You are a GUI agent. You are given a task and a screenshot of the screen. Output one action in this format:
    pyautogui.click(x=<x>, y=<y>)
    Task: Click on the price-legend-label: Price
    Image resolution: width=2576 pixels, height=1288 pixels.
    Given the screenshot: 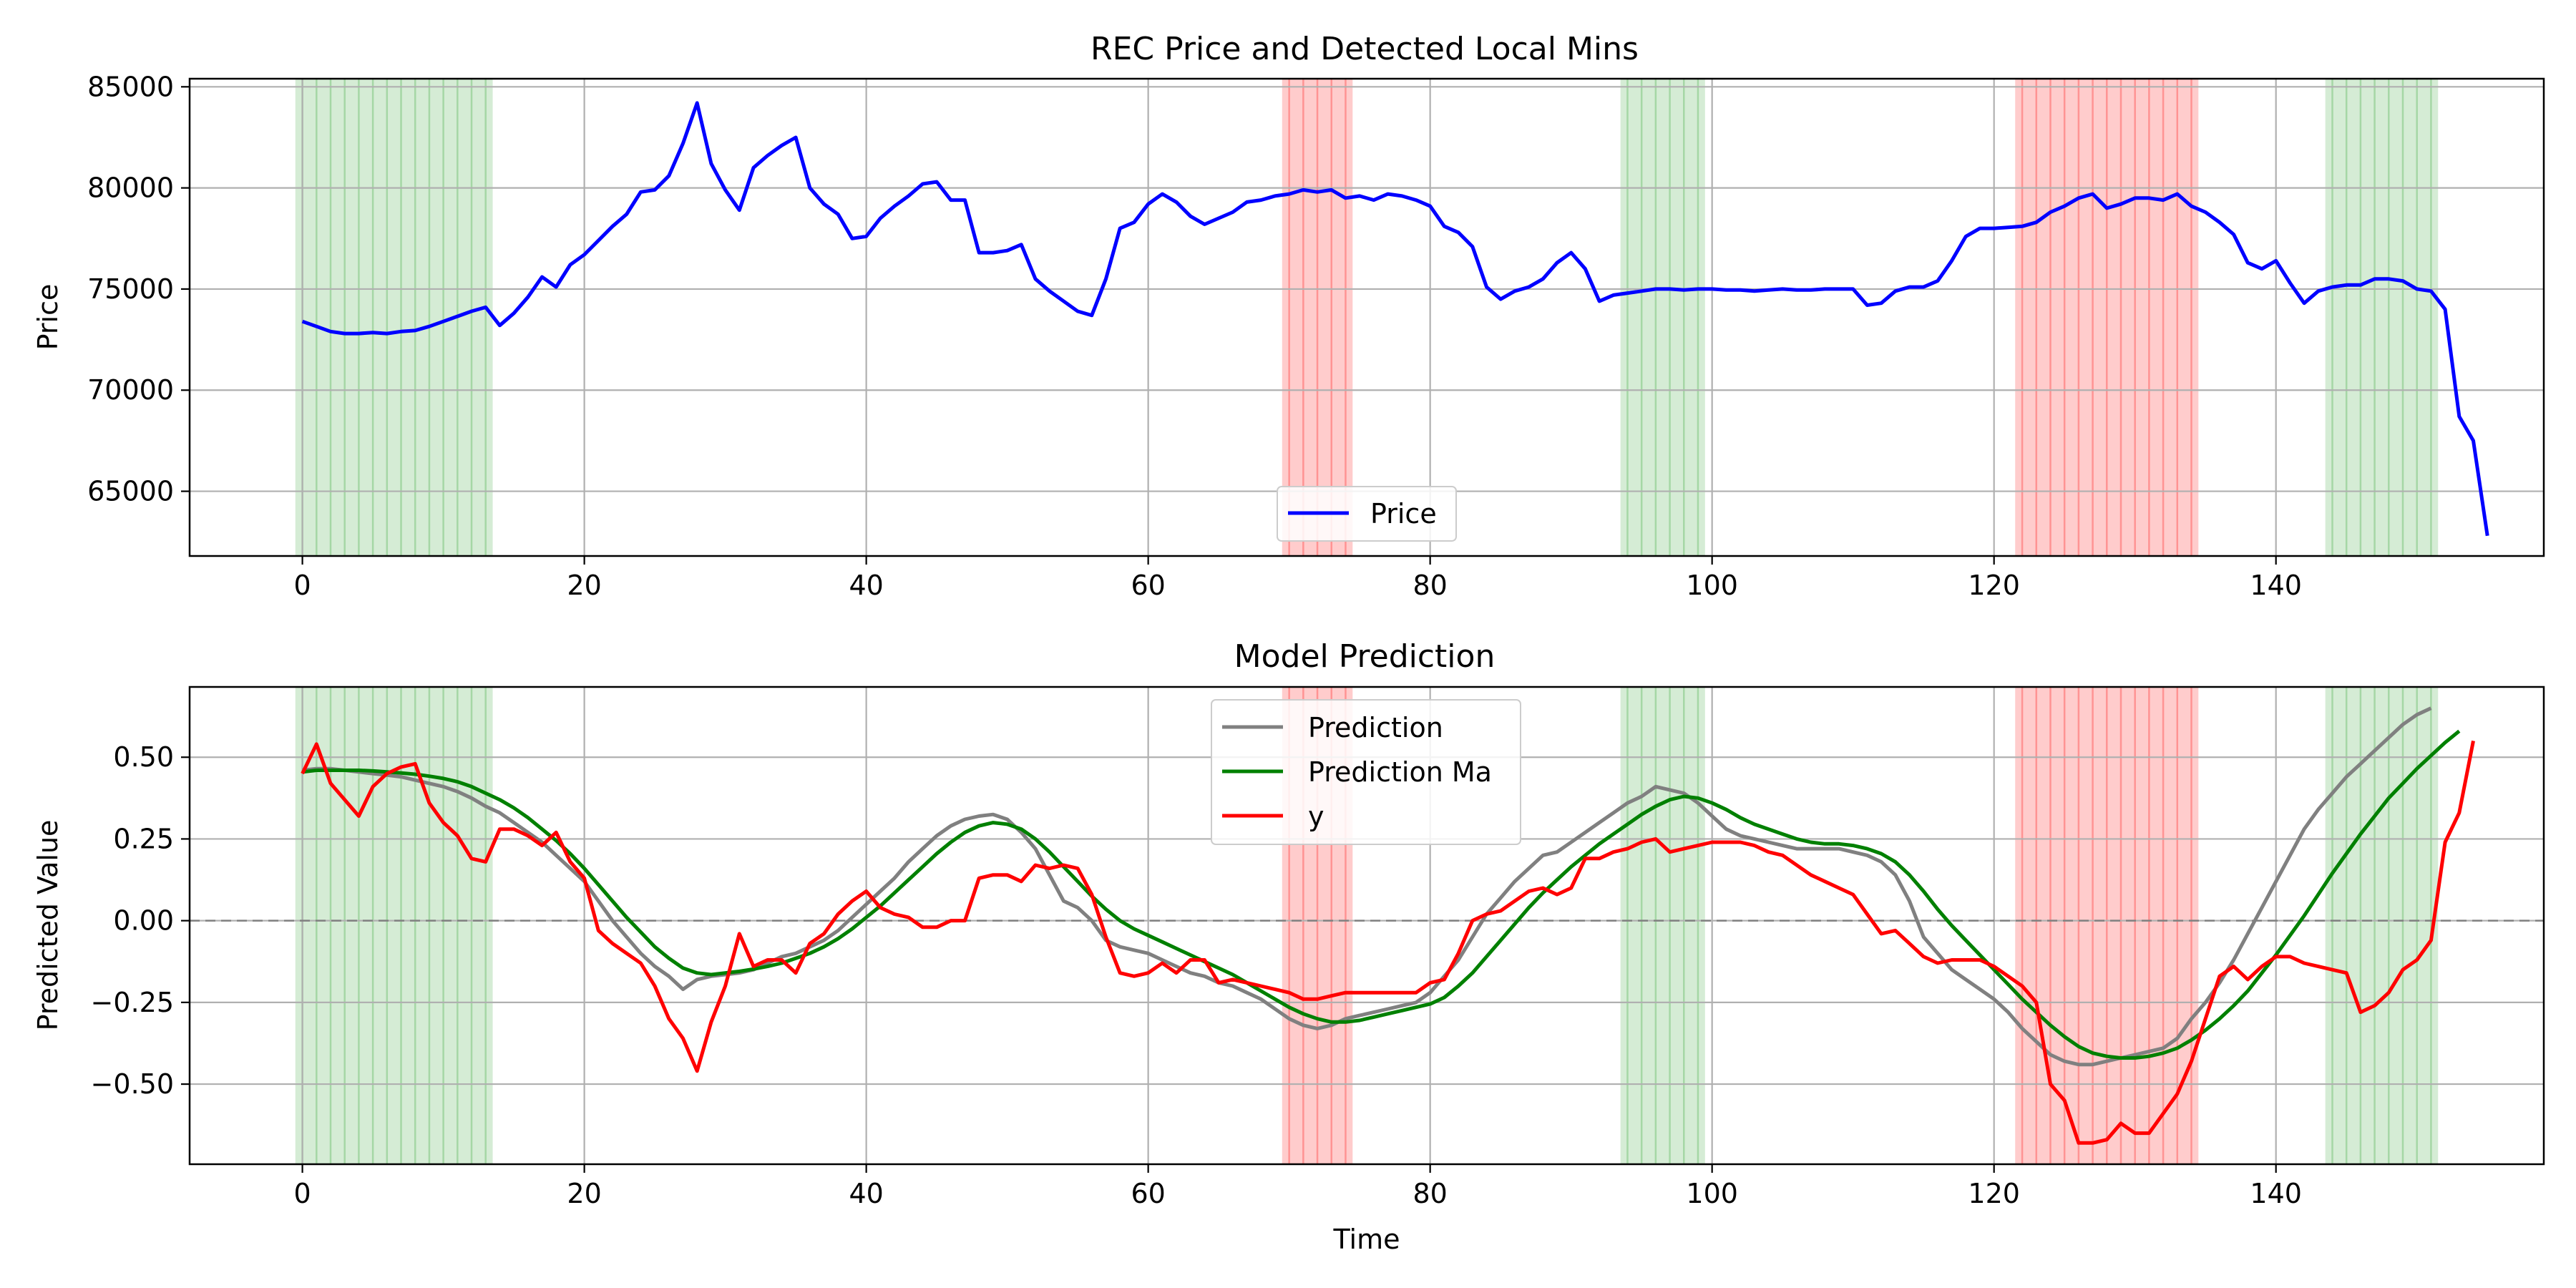 What is the action you would take?
    pyautogui.click(x=1403, y=514)
    